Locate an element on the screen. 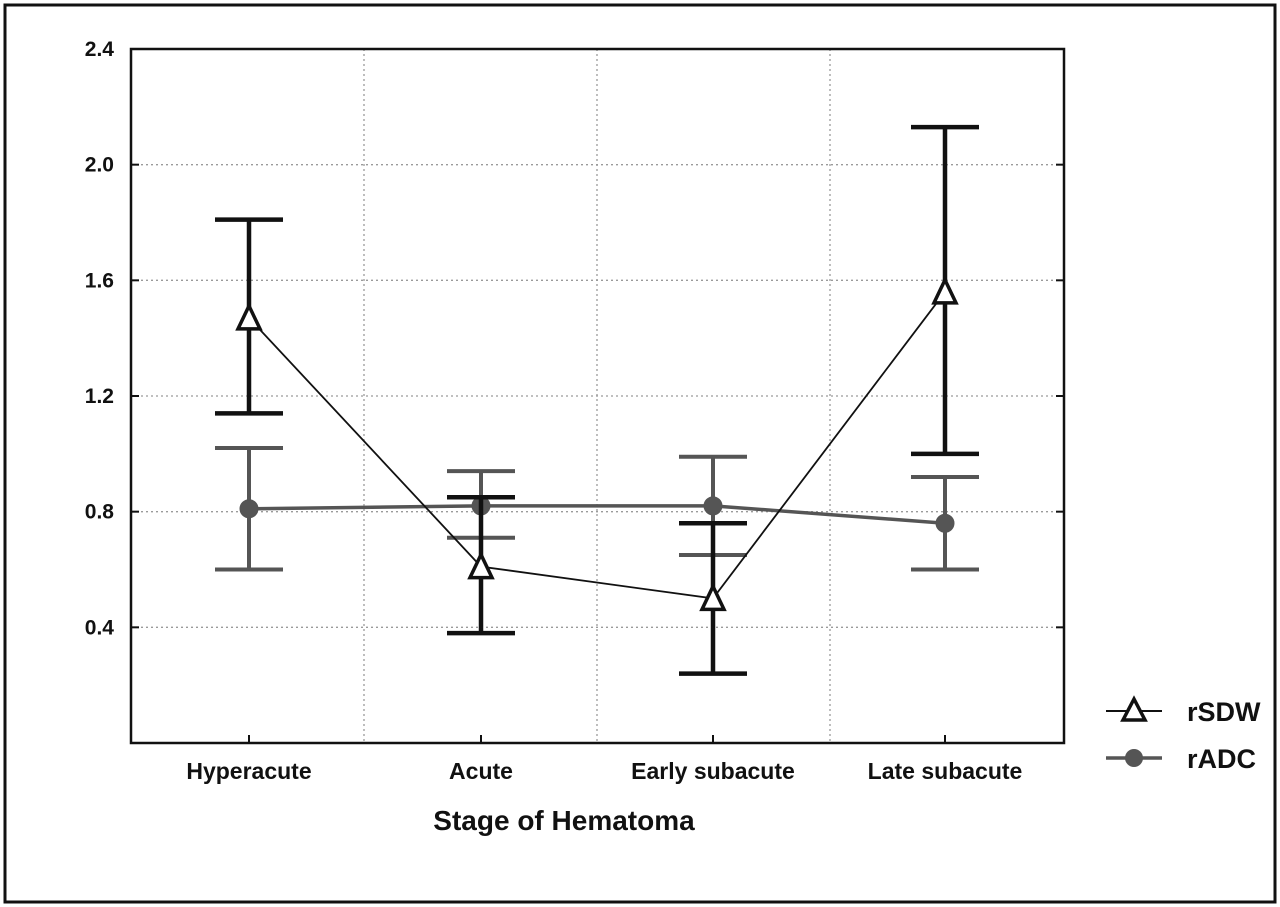 The image size is (1280, 907). y-tick-label: 2.4 is located at coordinates (100, 49).